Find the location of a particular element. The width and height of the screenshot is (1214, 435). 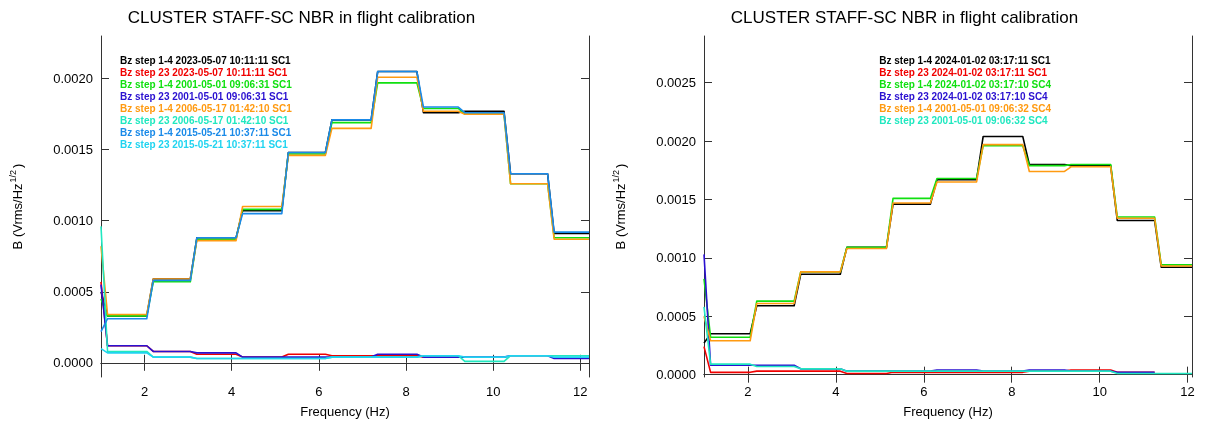

text: Bz step 23 2001-05-01 09:06:31 SC1 is located at coordinates (204, 96).